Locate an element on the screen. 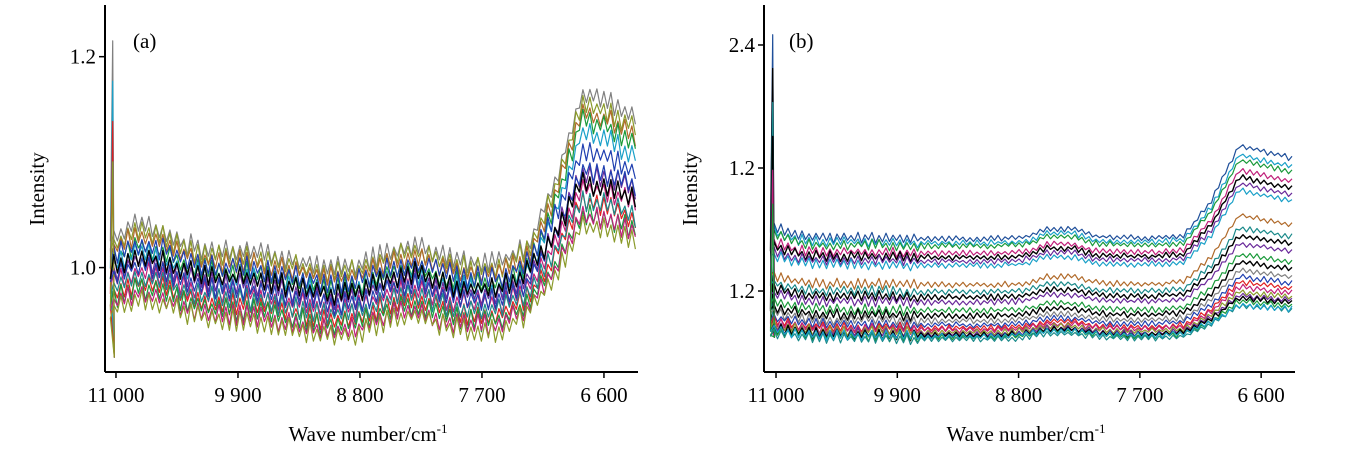 The image size is (1361, 452). y-tick-label: 1.0 is located at coordinates (83, 268).